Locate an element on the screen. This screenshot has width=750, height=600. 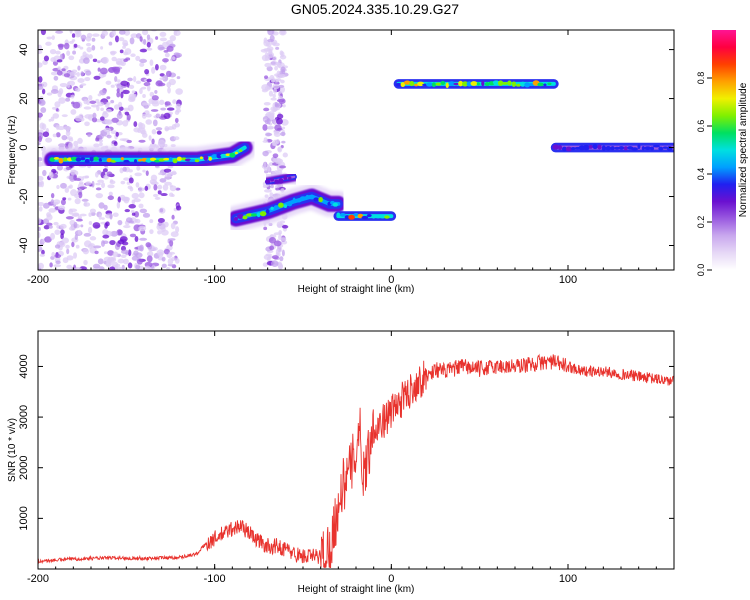
colorbar-gradient is located at coordinates (724, 150).